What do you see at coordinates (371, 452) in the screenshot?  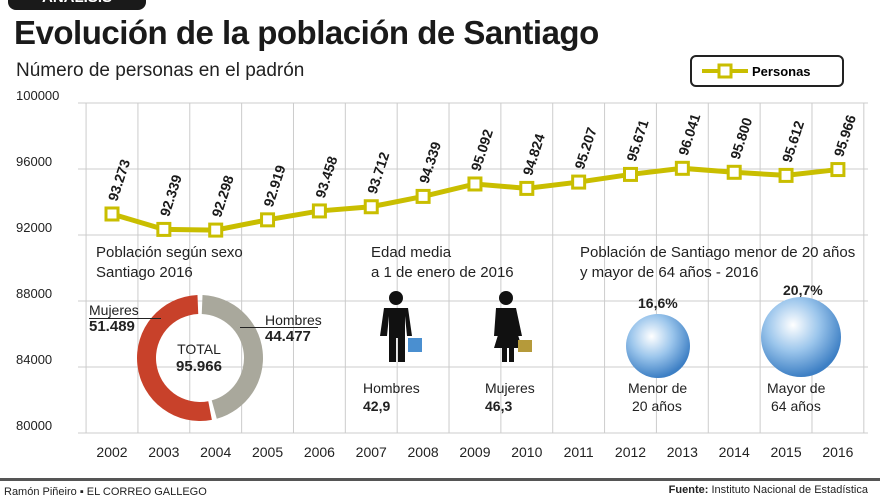 I see `x-tick-label: 2007` at bounding box center [371, 452].